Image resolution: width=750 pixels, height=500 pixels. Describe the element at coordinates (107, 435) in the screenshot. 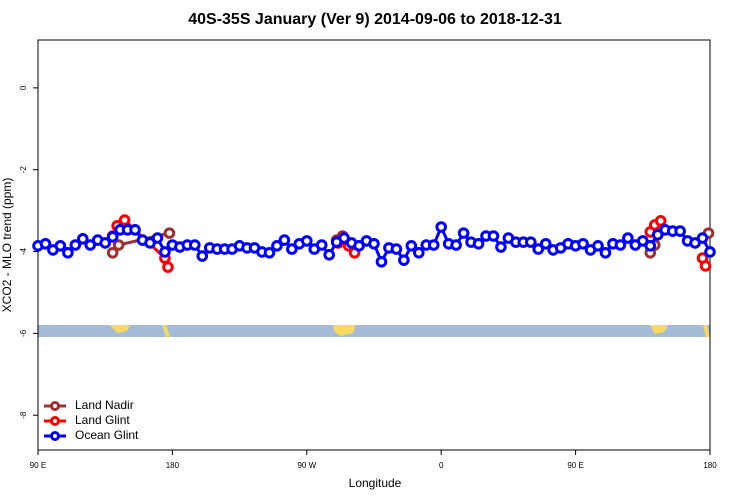

I see `legend-label: Ocean Glint` at that location.